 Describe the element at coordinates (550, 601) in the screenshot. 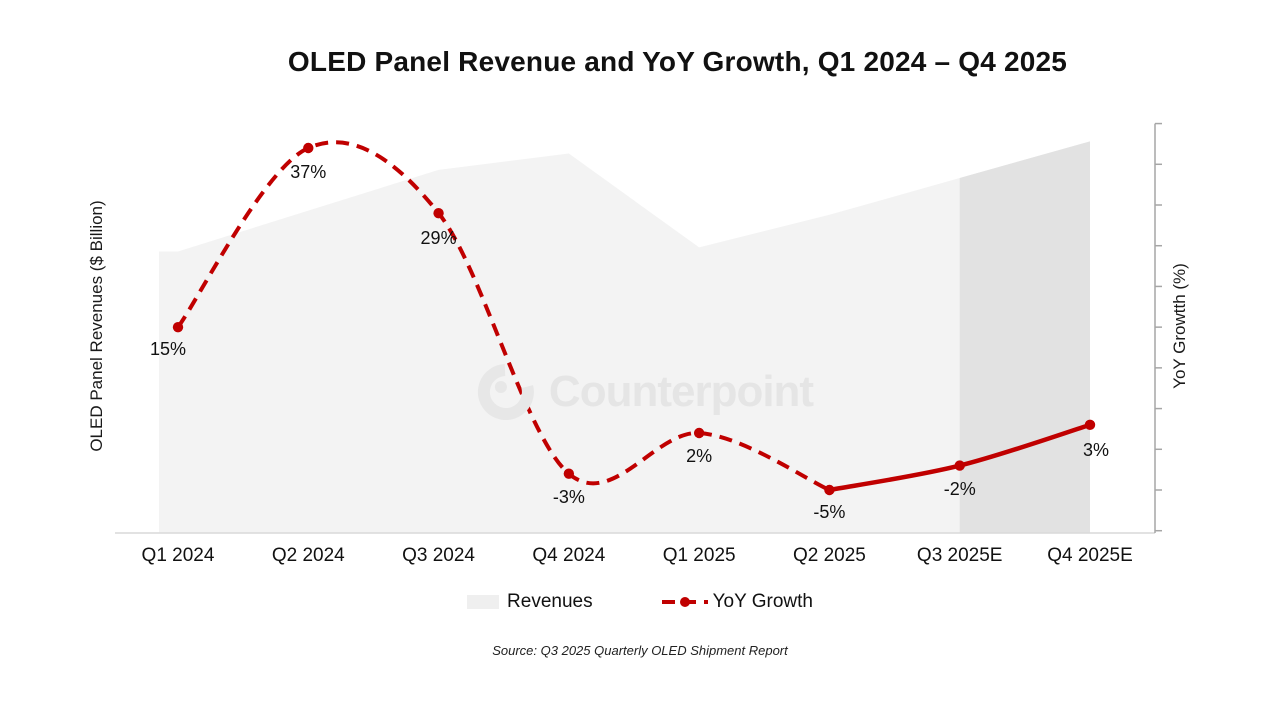

I see `legend-revenues-label: Revenues` at that location.